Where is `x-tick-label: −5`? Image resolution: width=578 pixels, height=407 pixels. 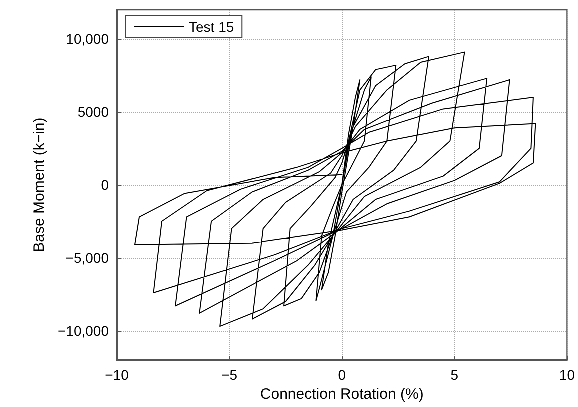
x-tick-label: −5 is located at coordinates (230, 375).